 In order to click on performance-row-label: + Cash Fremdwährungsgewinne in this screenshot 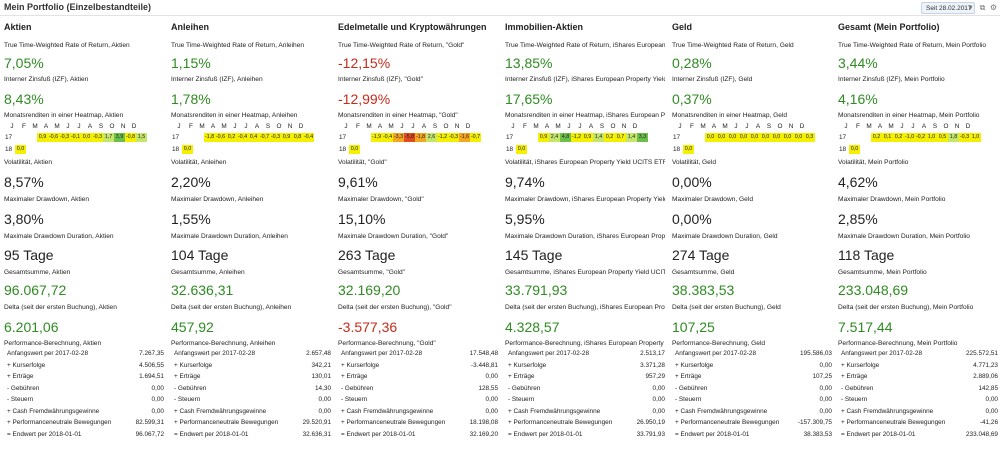, I will do `click(220, 411)`.